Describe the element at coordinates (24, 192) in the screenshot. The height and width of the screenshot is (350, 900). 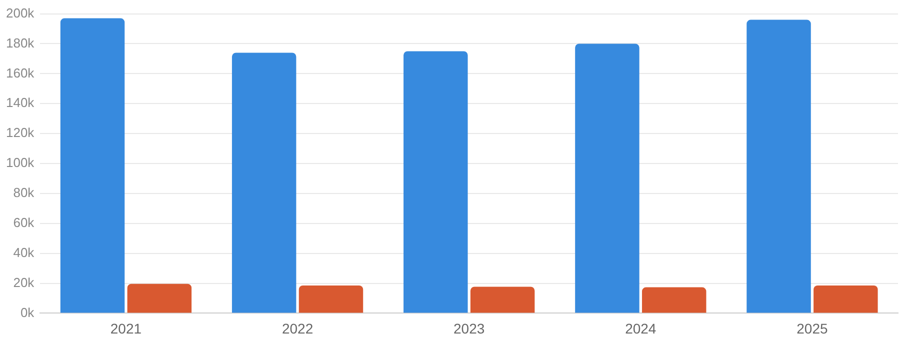
I see `y-tick-label: 80k` at that location.